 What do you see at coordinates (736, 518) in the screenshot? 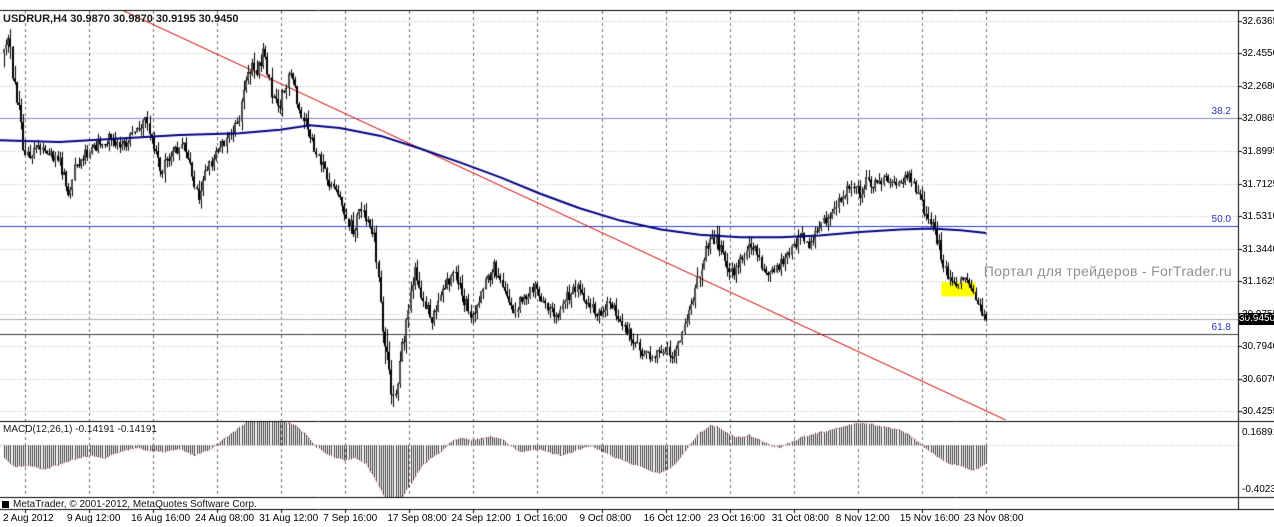
I see `time-tick-label: 23 Oct 16:00` at bounding box center [736, 518].